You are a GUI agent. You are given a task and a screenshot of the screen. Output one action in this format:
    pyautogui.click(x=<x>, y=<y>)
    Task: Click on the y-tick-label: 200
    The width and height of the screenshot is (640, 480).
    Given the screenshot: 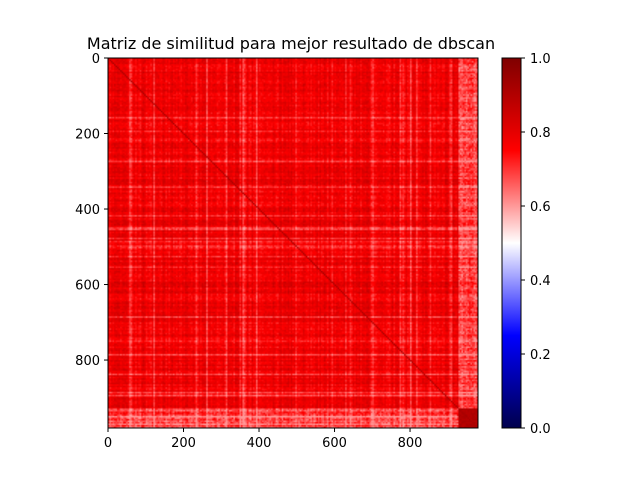 What is the action you would take?
    pyautogui.click(x=87, y=135)
    